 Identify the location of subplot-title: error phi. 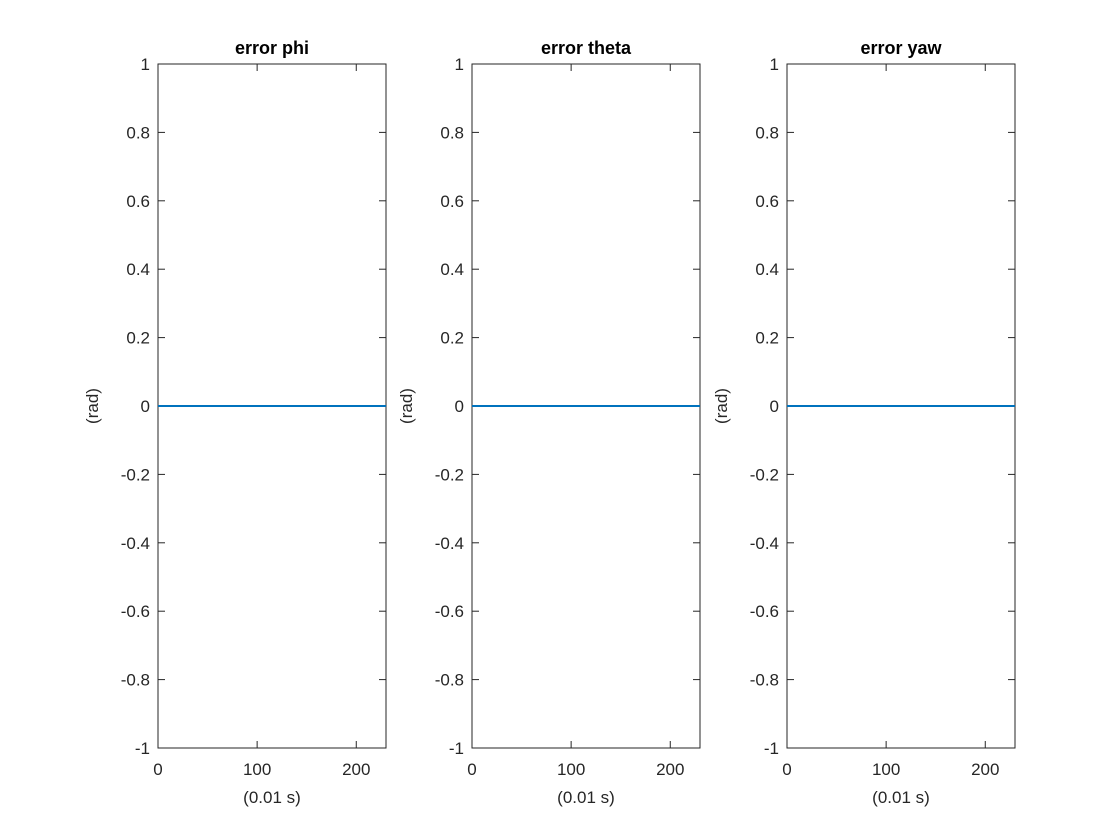
(272, 48).